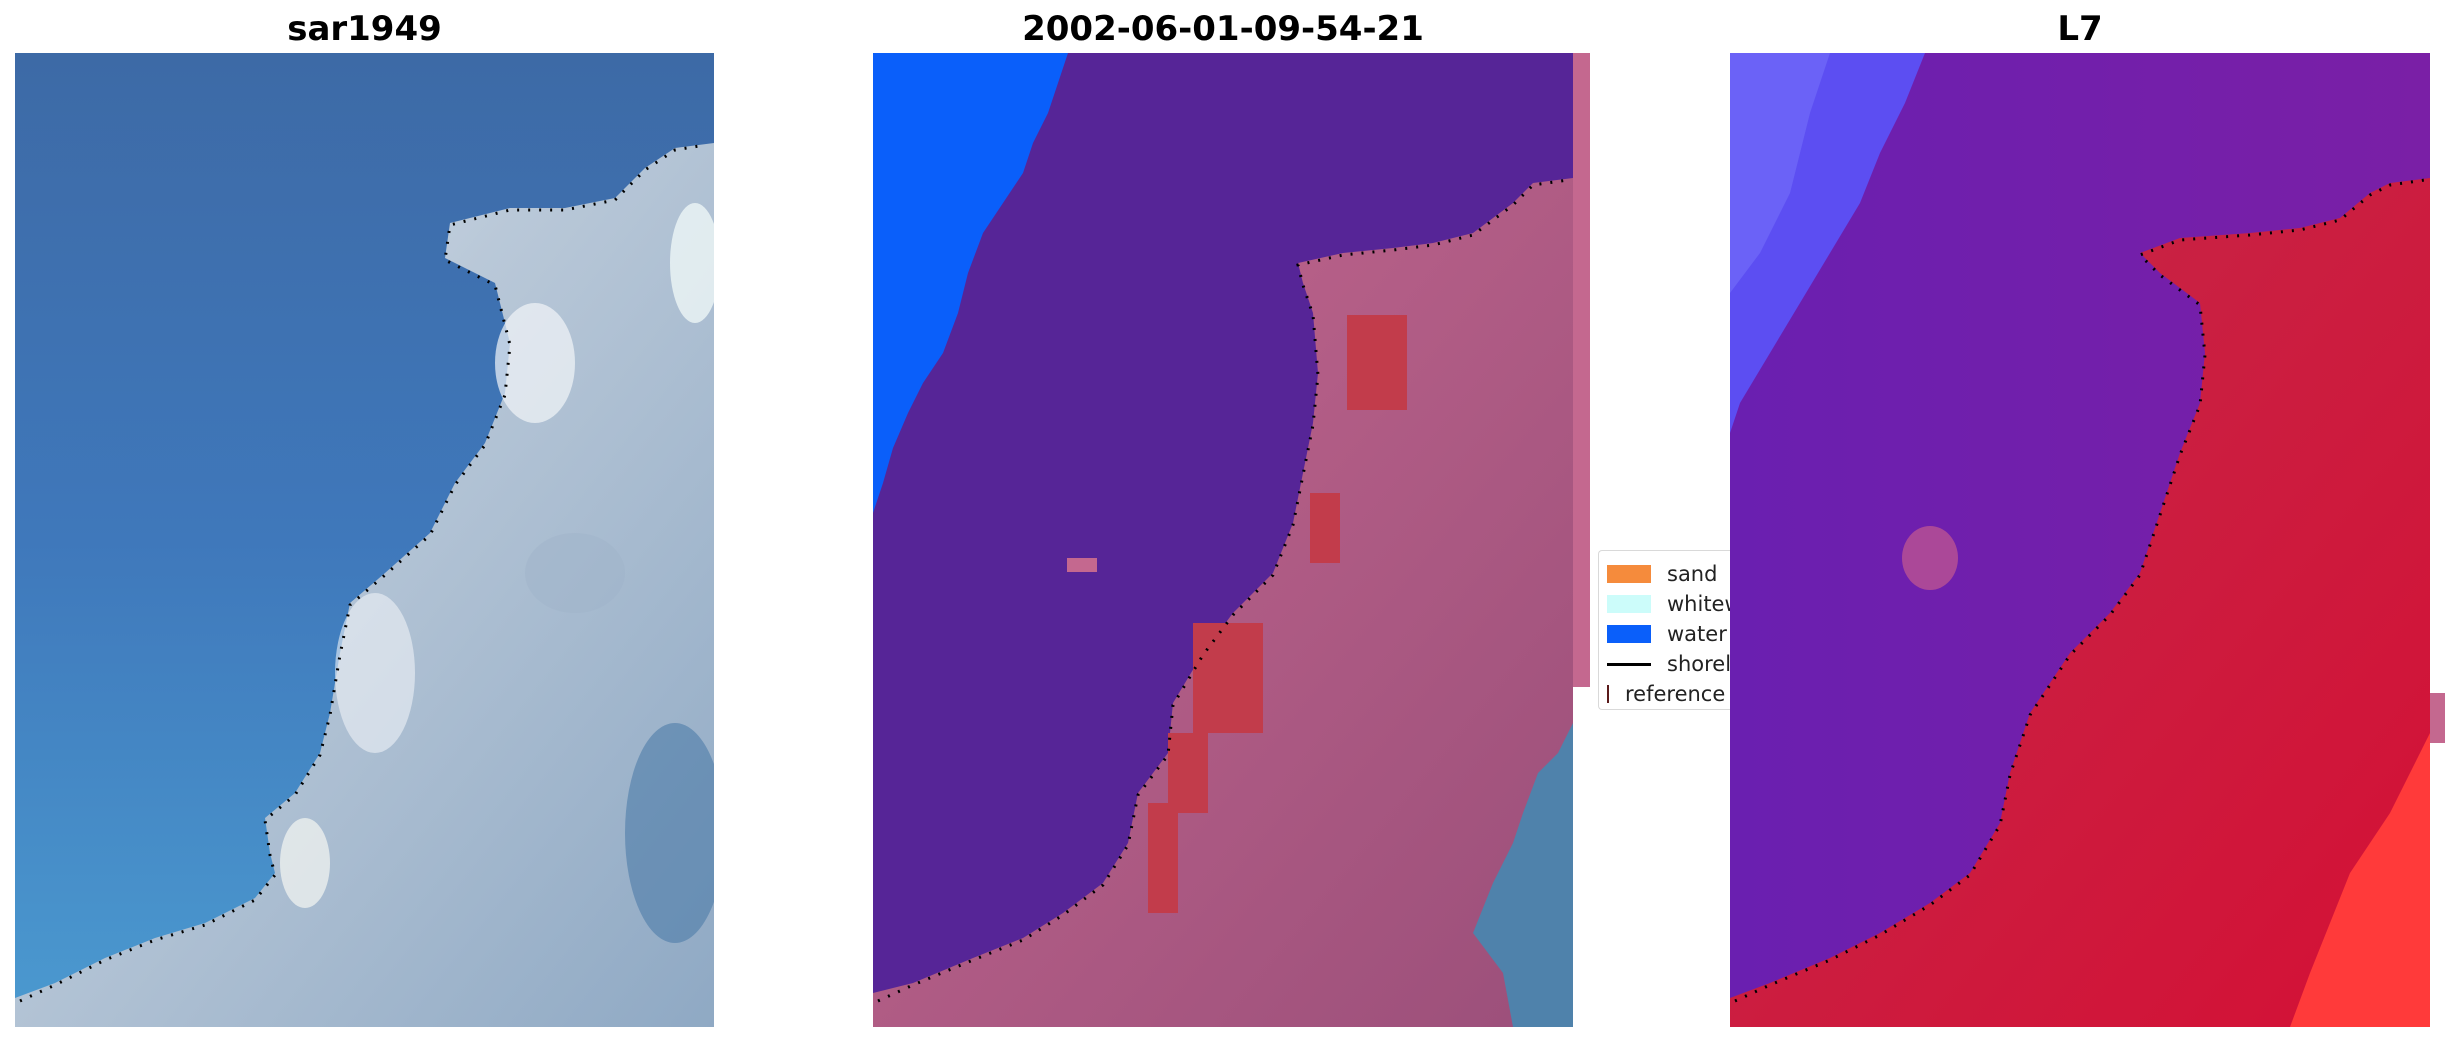  Describe the element at coordinates (2080, 29) in the screenshot. I see `panel-title-sensor: L7` at that location.